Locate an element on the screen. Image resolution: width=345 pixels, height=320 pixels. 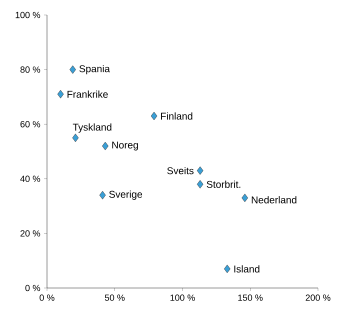
x-tick-label: 50 % is located at coordinates (114, 297).